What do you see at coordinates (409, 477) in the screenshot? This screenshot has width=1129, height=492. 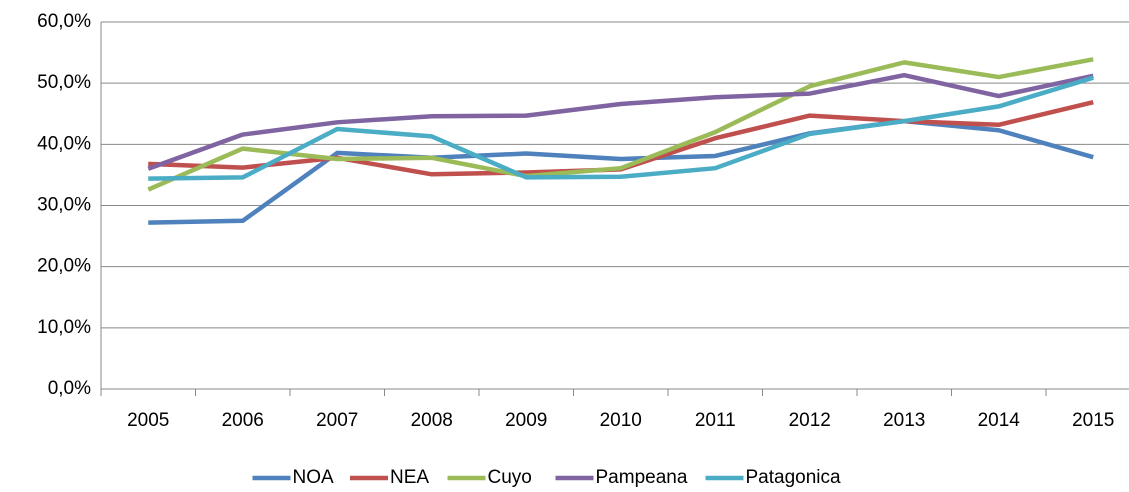 I see `legend-label: NEA` at bounding box center [409, 477].